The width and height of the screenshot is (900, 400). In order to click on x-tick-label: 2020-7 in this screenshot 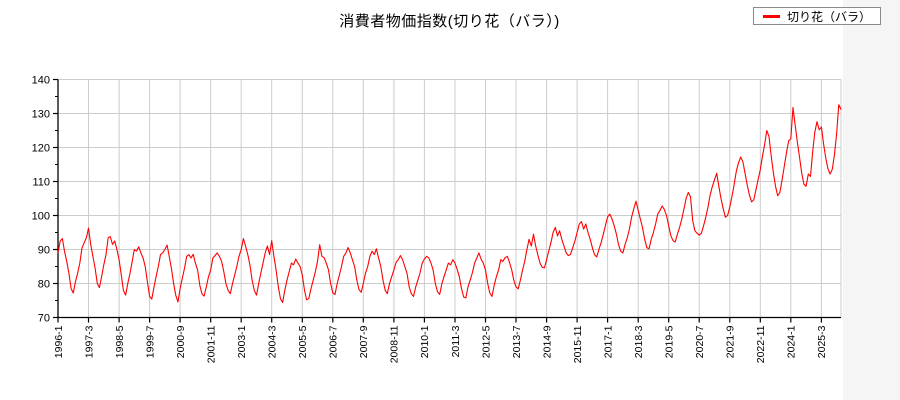, I will do `click(700, 341)`.